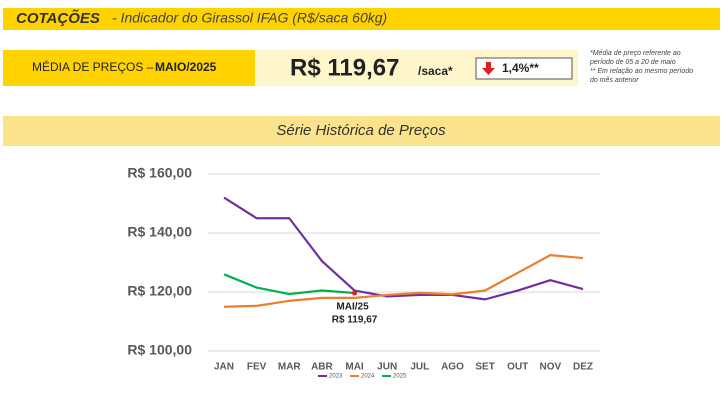  I want to click on x-tick-label: JUL, so click(419, 367).